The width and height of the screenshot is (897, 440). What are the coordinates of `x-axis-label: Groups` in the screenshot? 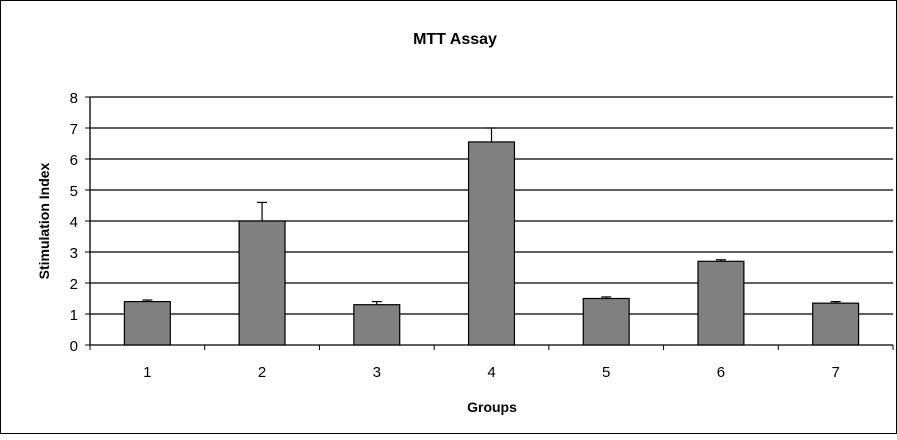 It's located at (492, 407).